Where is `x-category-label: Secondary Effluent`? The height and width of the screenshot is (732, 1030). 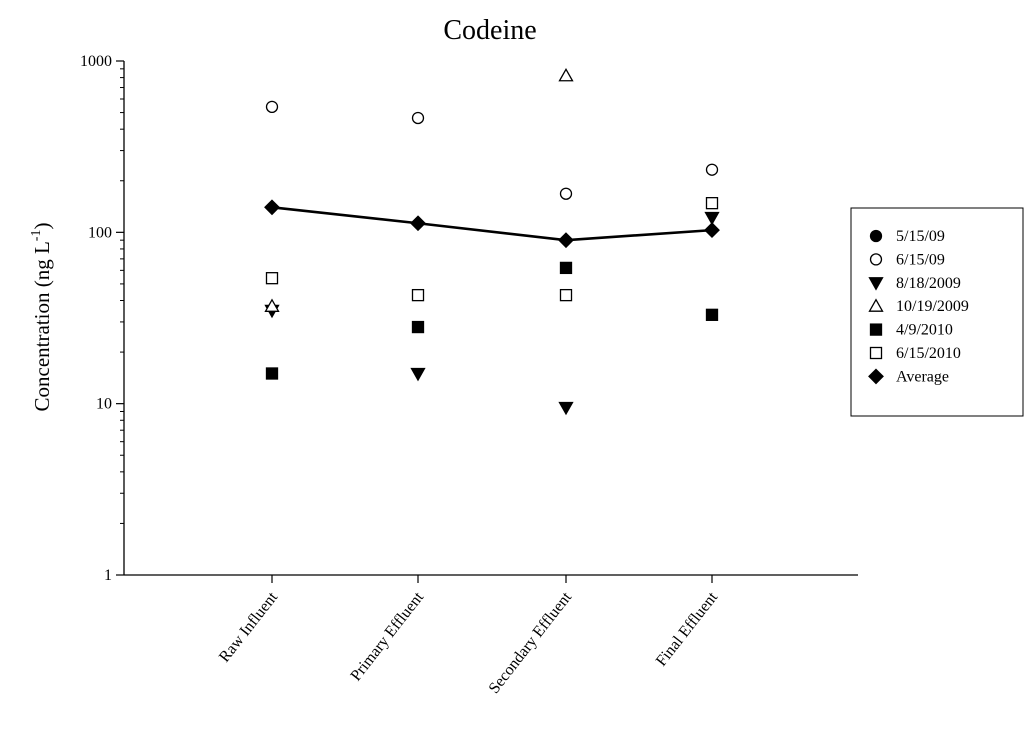 x-category-label: Secondary Effluent is located at coordinates (531, 643).